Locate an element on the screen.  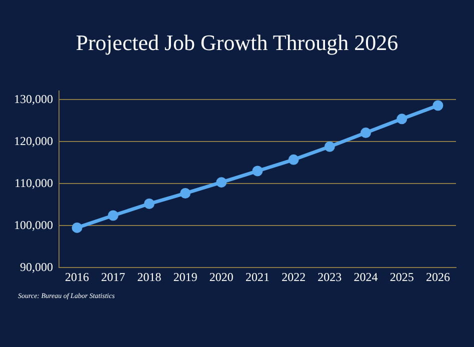
x-tick-label: 2018 is located at coordinates (149, 277).